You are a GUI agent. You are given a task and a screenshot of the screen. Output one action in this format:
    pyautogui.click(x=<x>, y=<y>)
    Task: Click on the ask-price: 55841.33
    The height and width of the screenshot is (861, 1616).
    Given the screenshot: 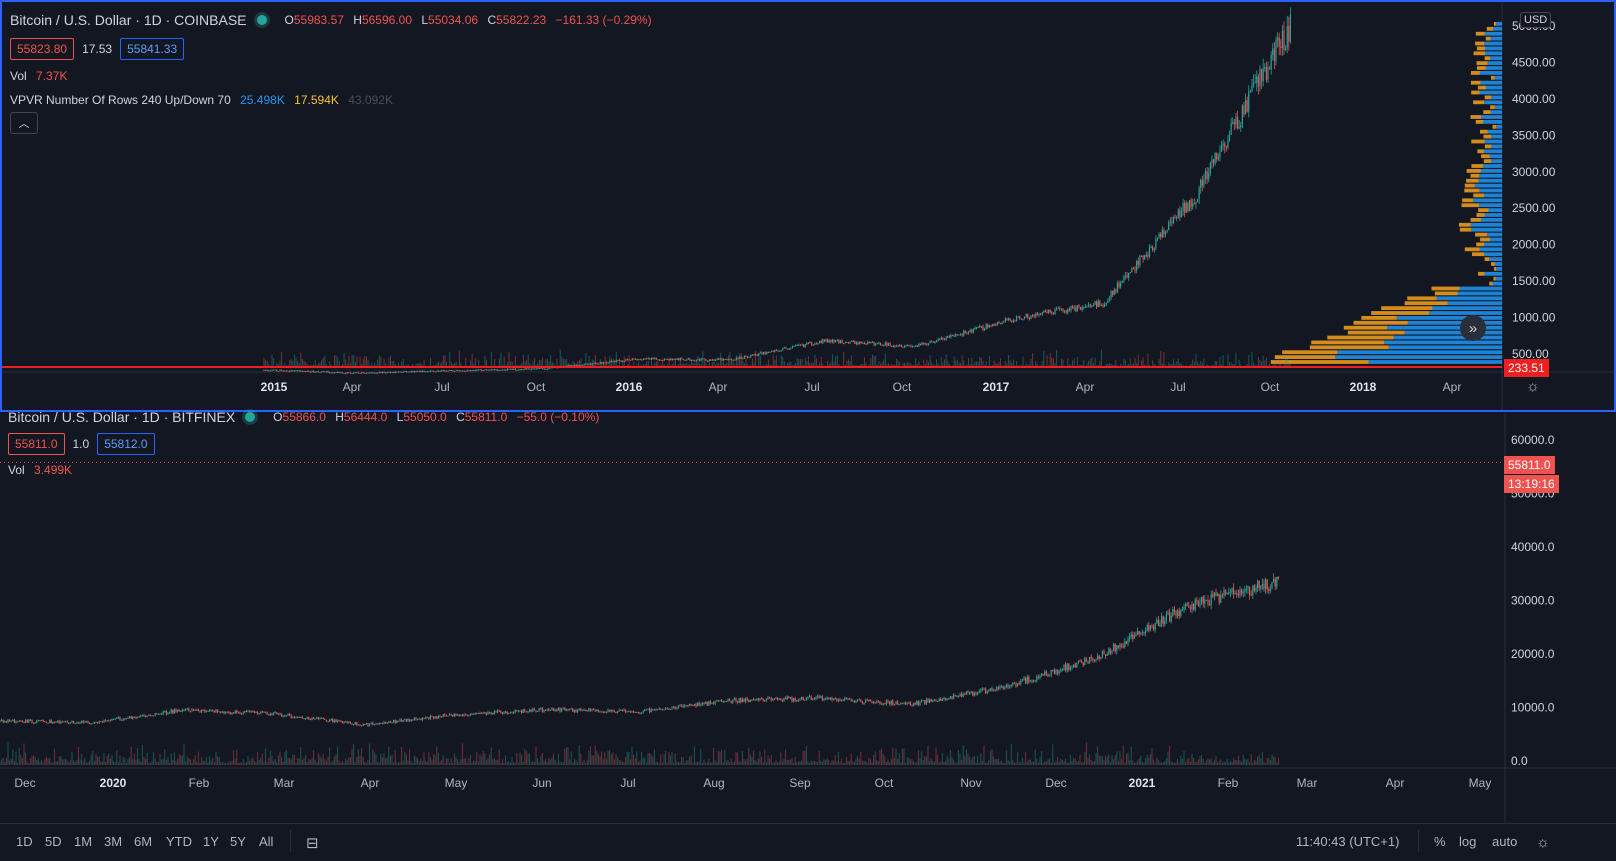 What is the action you would take?
    pyautogui.click(x=152, y=49)
    